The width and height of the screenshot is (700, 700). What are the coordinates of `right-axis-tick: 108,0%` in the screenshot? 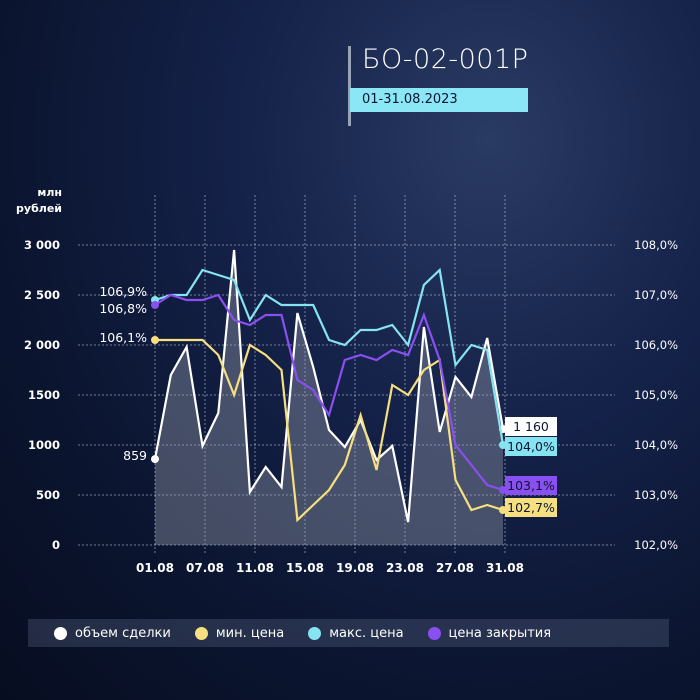 It's located at (656, 245).